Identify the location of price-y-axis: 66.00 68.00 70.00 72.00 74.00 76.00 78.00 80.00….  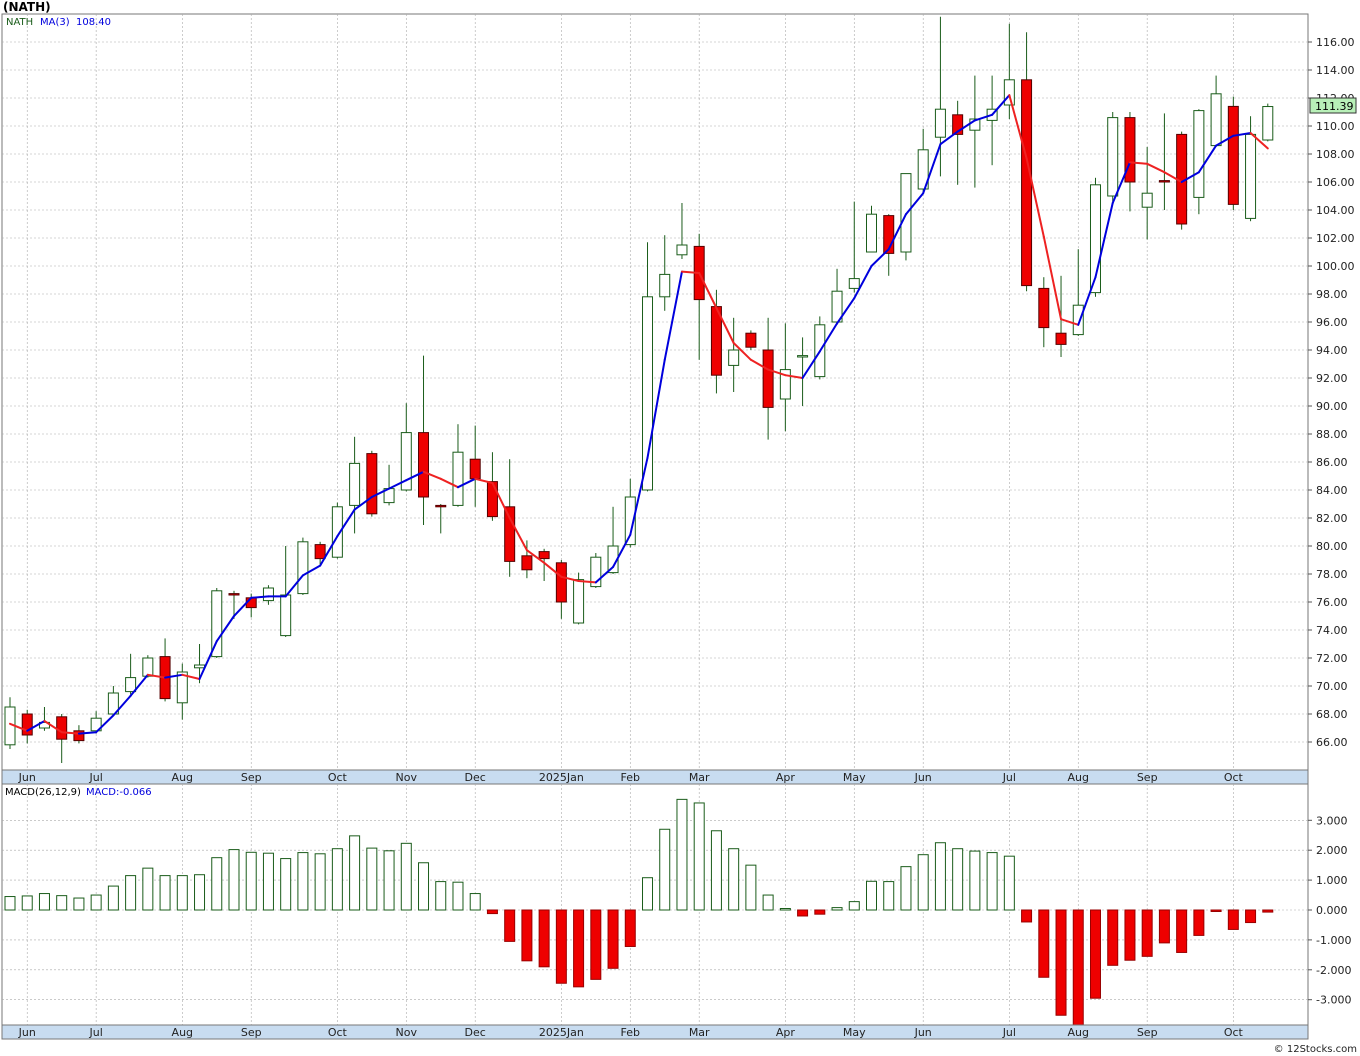
(1331, 392).